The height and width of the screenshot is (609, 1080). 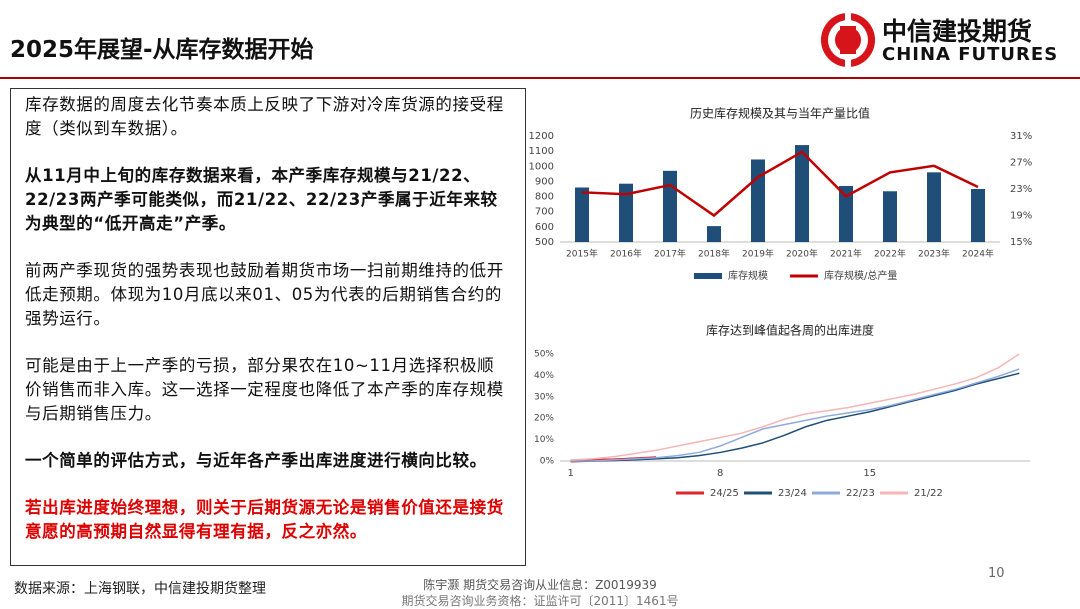 What do you see at coordinates (846, 254) in the screenshot?
I see `x-tick-label: 2021年` at bounding box center [846, 254].